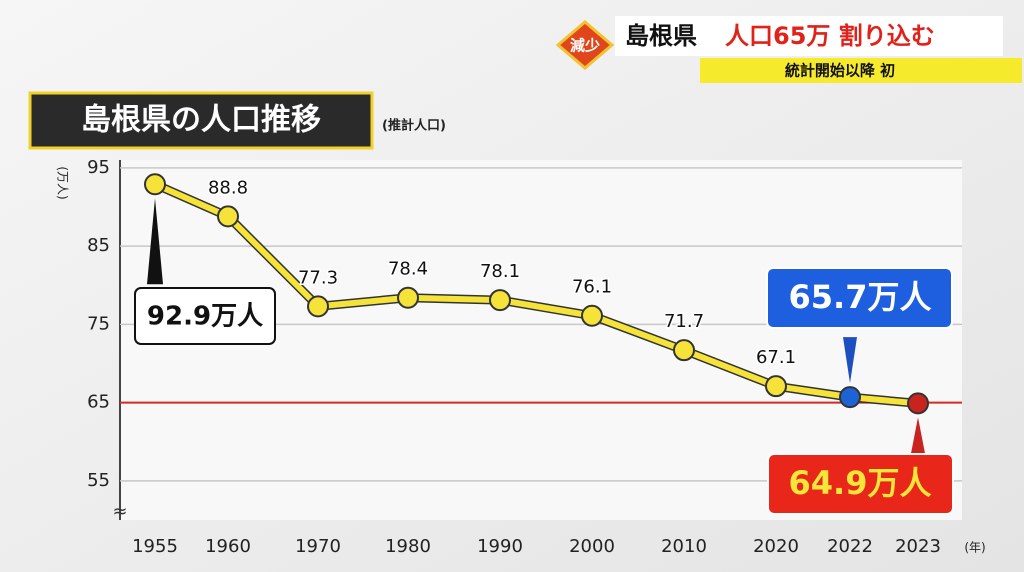 This screenshot has height=572, width=1024. What do you see at coordinates (408, 269) in the screenshot?
I see `value-label: 78.4` at bounding box center [408, 269].